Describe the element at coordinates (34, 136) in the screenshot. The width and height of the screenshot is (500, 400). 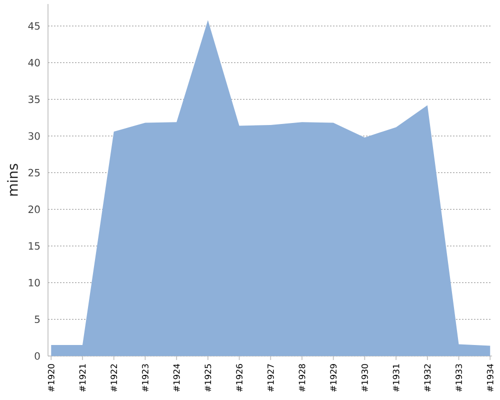
I see `y-tick-label: 30` at that location.